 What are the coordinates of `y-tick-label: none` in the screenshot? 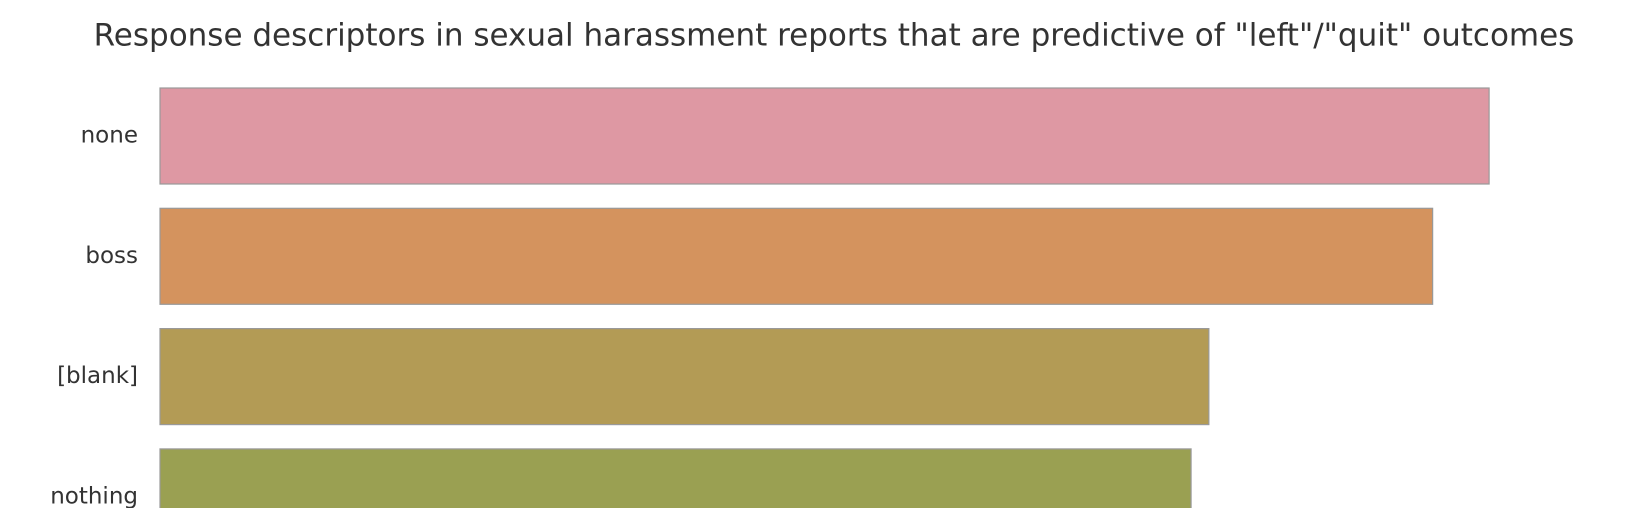 It's located at (109, 136).